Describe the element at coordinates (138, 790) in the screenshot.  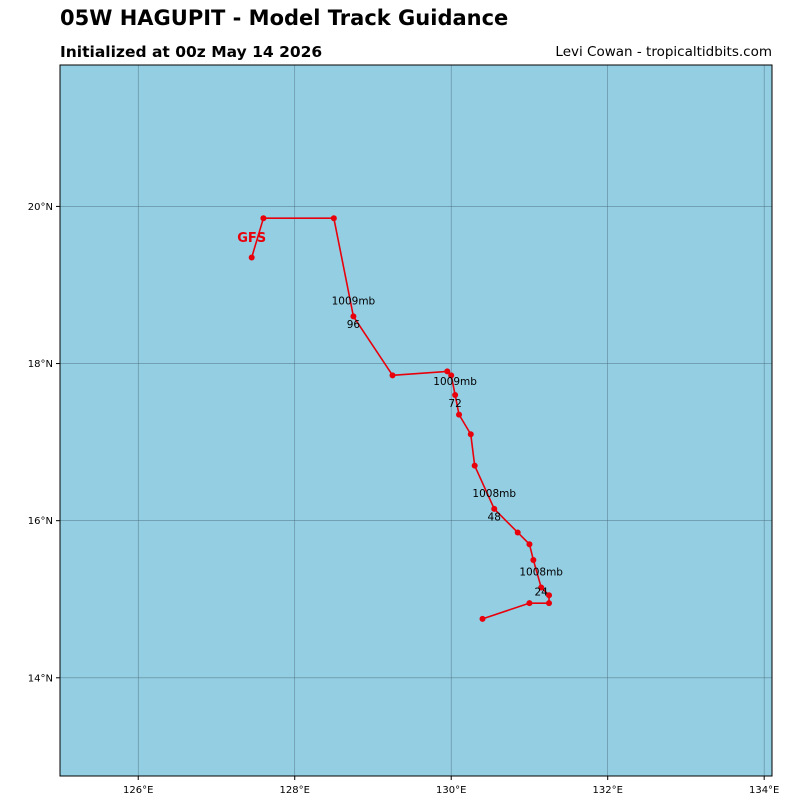
I see `x-tick-label: 126°E` at that location.